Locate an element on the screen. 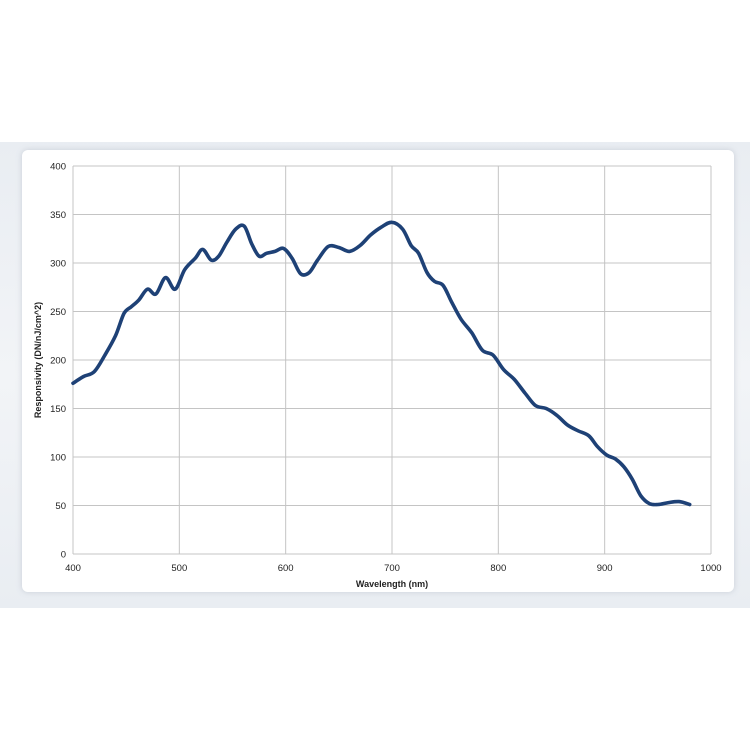 This screenshot has width=750, height=750. y-tick-label-400: 400 is located at coordinates (58, 167).